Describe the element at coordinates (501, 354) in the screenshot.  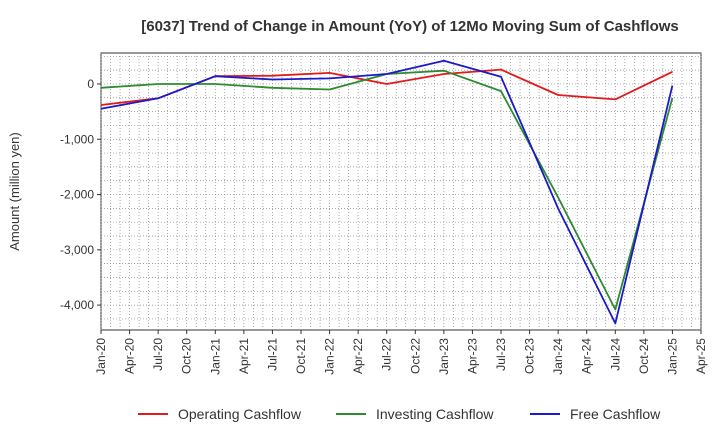
I see `x-tick-label: Jul-23` at that location.